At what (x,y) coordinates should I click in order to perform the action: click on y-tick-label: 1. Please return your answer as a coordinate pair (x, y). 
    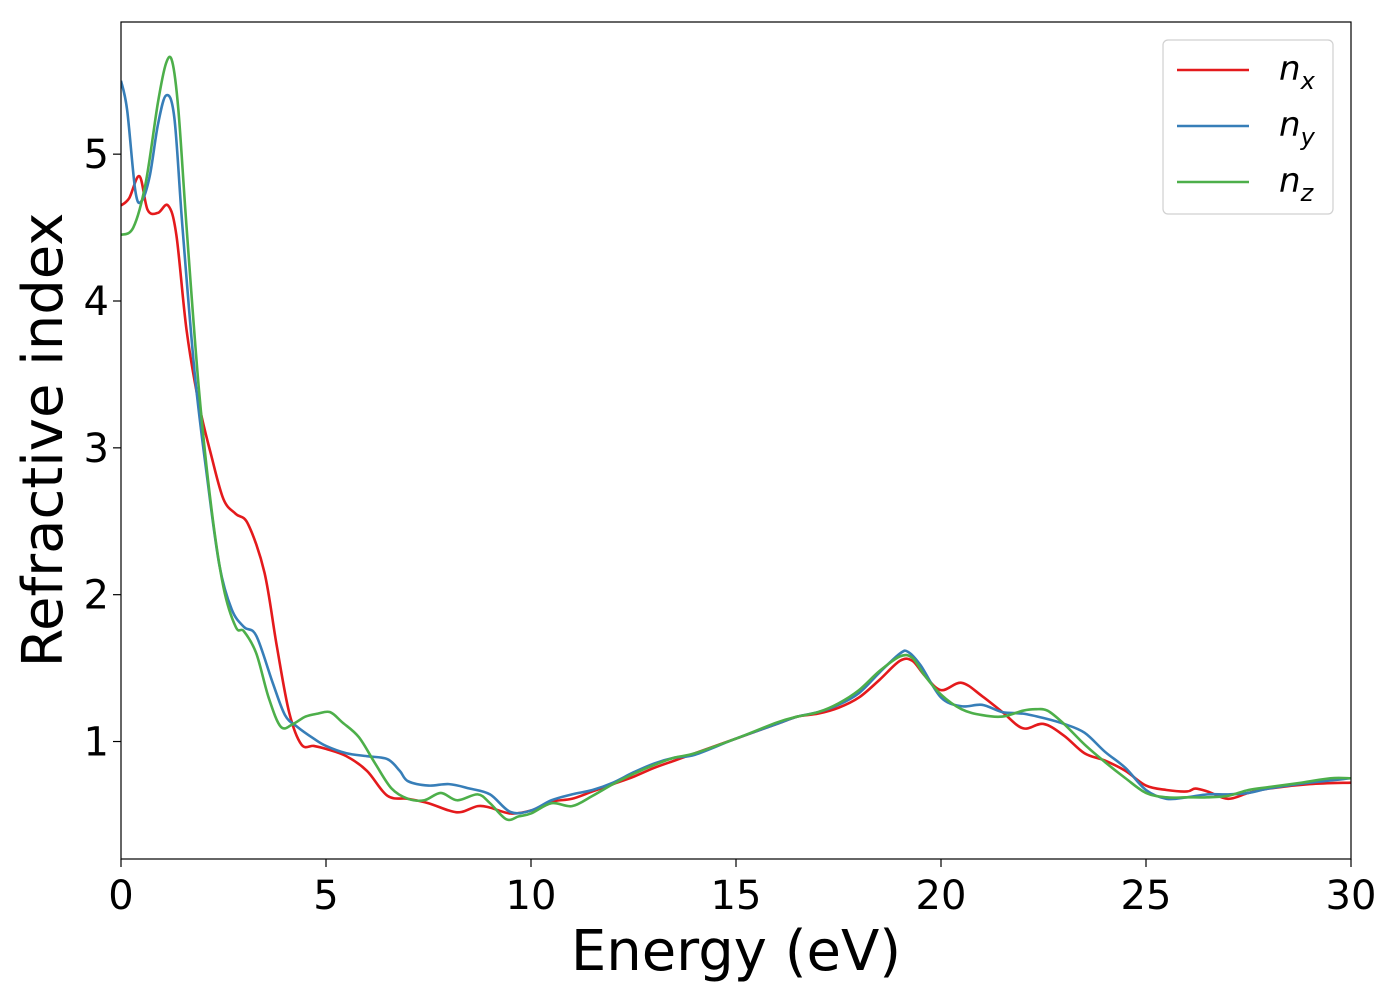
    Looking at the image, I should click on (96, 743).